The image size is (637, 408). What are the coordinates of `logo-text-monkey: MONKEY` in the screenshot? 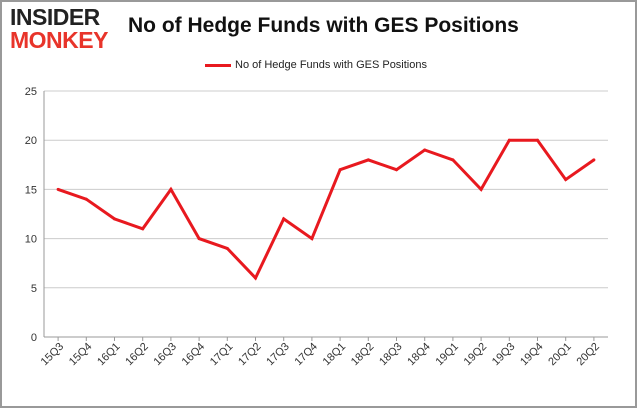 It's located at (59, 40).